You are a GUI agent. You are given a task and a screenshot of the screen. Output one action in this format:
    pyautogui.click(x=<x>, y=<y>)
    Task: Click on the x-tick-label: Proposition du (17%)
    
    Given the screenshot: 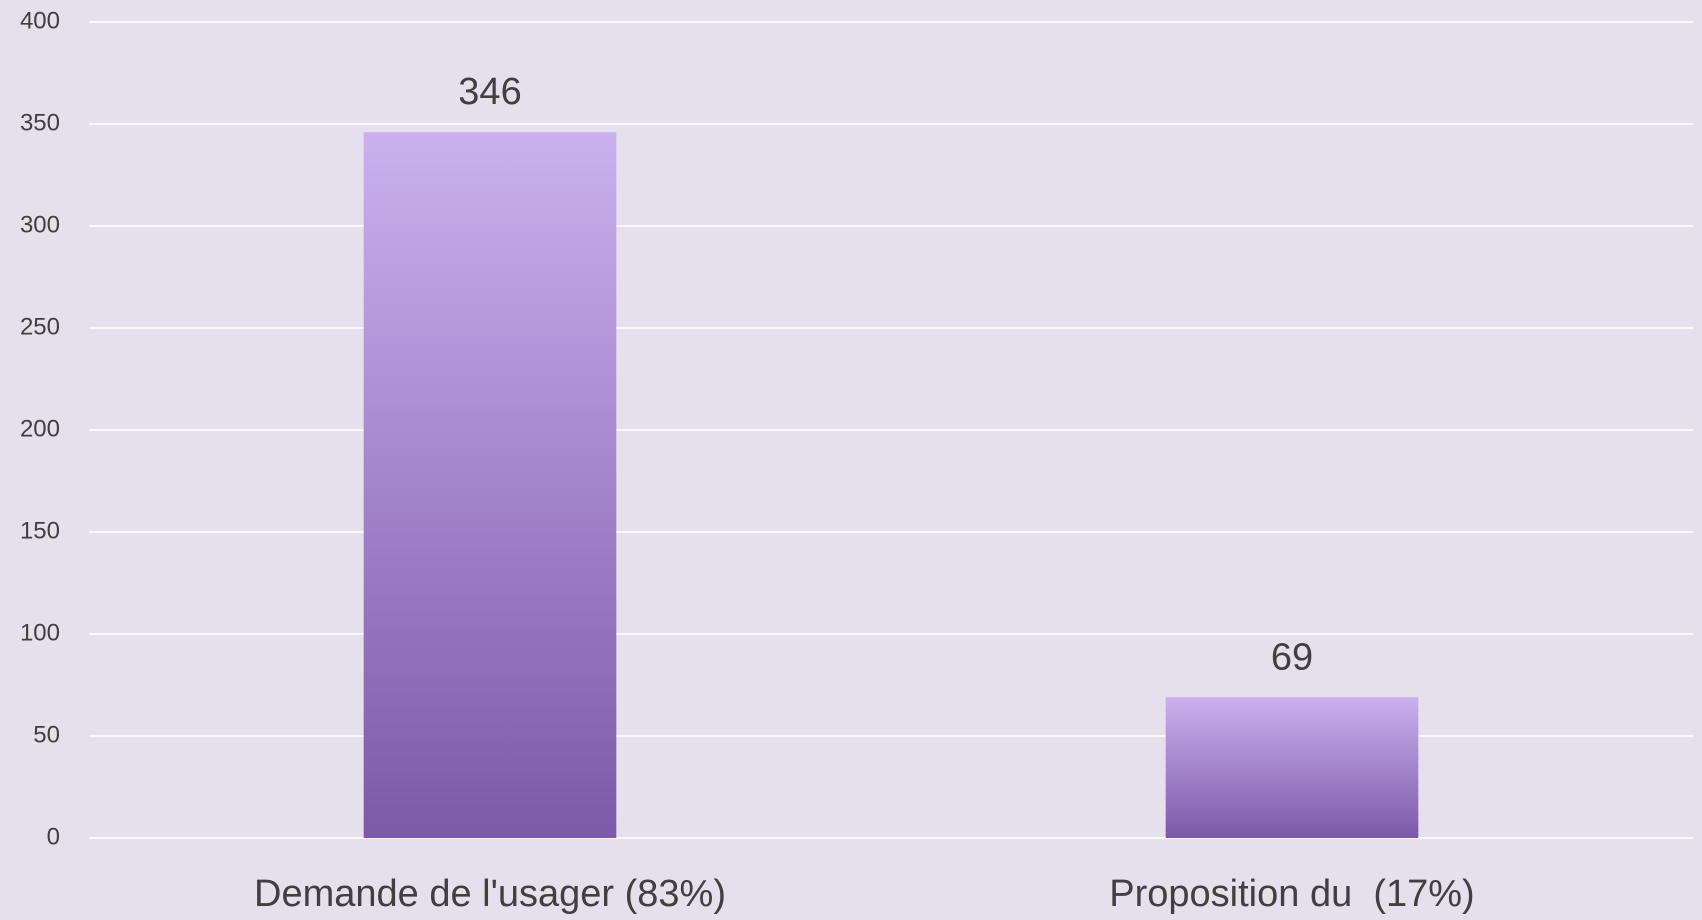 What is the action you would take?
    pyautogui.click(x=1291, y=894)
    